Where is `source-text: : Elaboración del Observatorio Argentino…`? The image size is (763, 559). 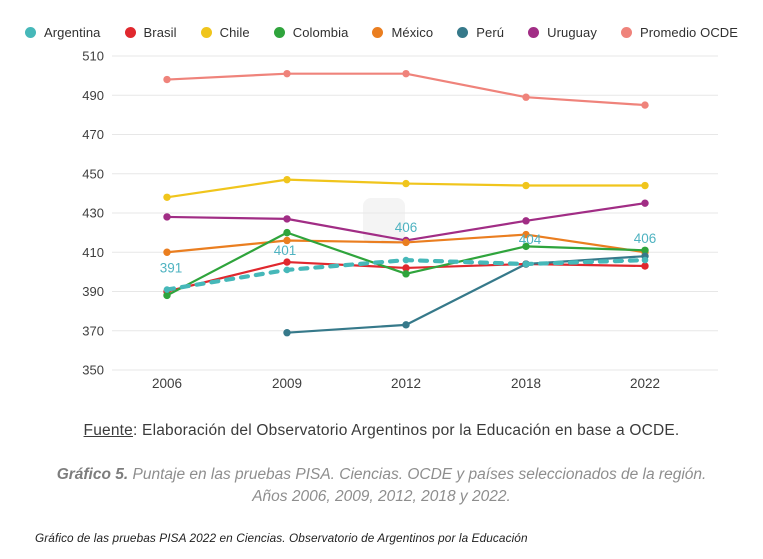 source-text: : Elaboración del Observatorio Argentino… is located at coordinates (406, 430).